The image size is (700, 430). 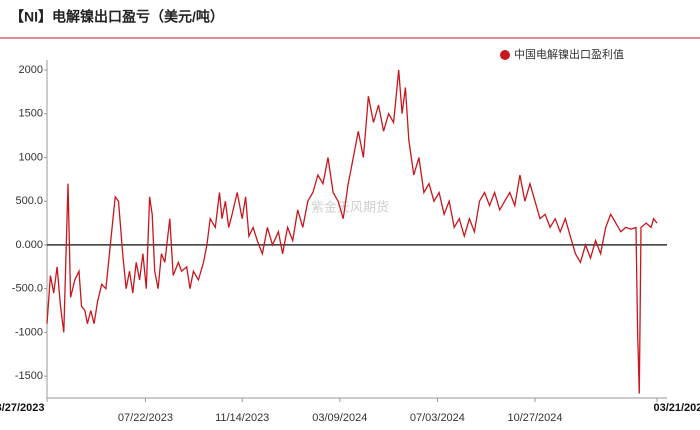 I want to click on x-tick-label: 03/09/2024, so click(x=339, y=418).